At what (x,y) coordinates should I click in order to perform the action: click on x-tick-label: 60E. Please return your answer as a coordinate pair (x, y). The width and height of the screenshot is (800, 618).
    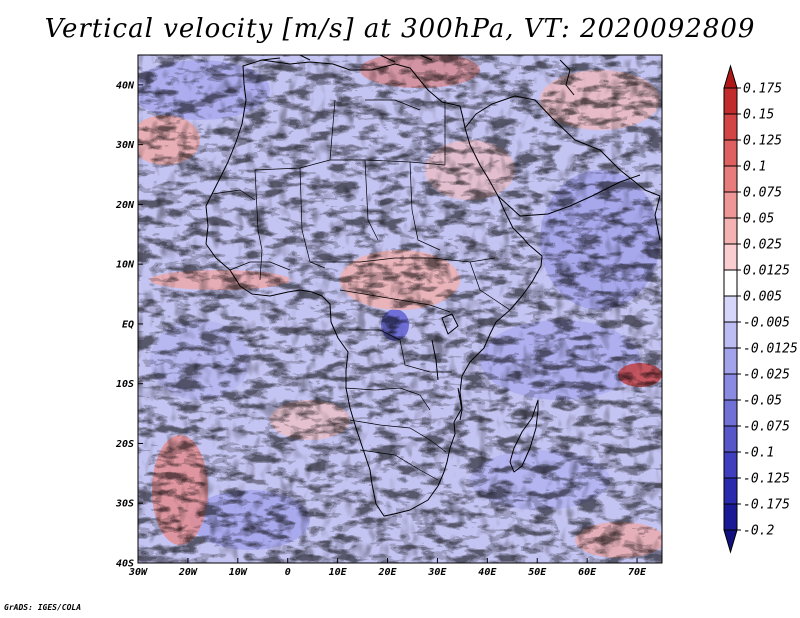
    Looking at the image, I should click on (587, 572).